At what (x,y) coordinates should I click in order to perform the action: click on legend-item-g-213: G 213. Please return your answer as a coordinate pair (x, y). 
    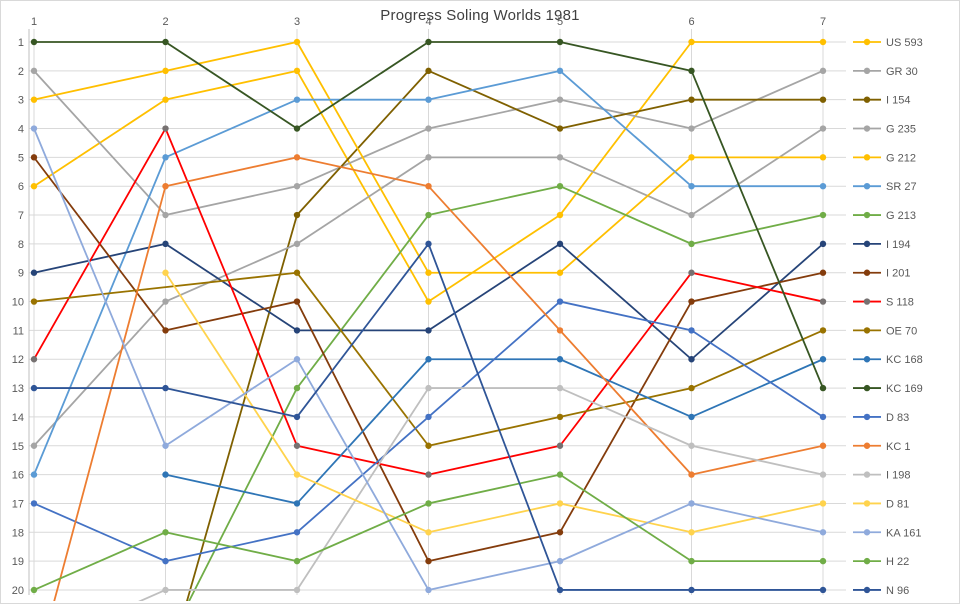
    Looking at the image, I should click on (884, 216).